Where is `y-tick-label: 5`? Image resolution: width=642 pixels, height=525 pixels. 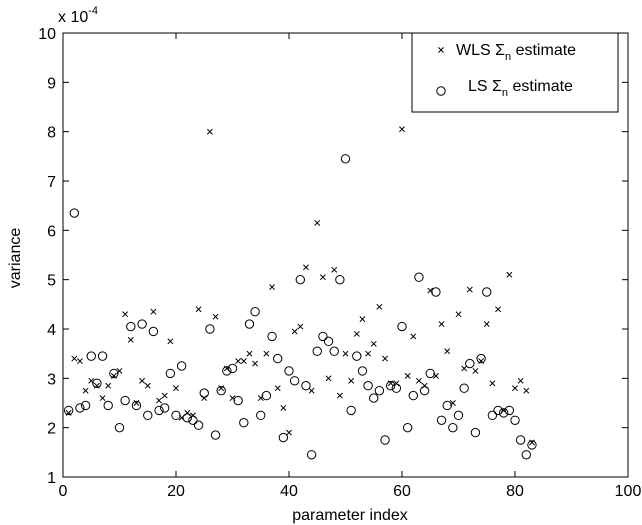
y-tick-label: 5 is located at coordinates (51, 281).